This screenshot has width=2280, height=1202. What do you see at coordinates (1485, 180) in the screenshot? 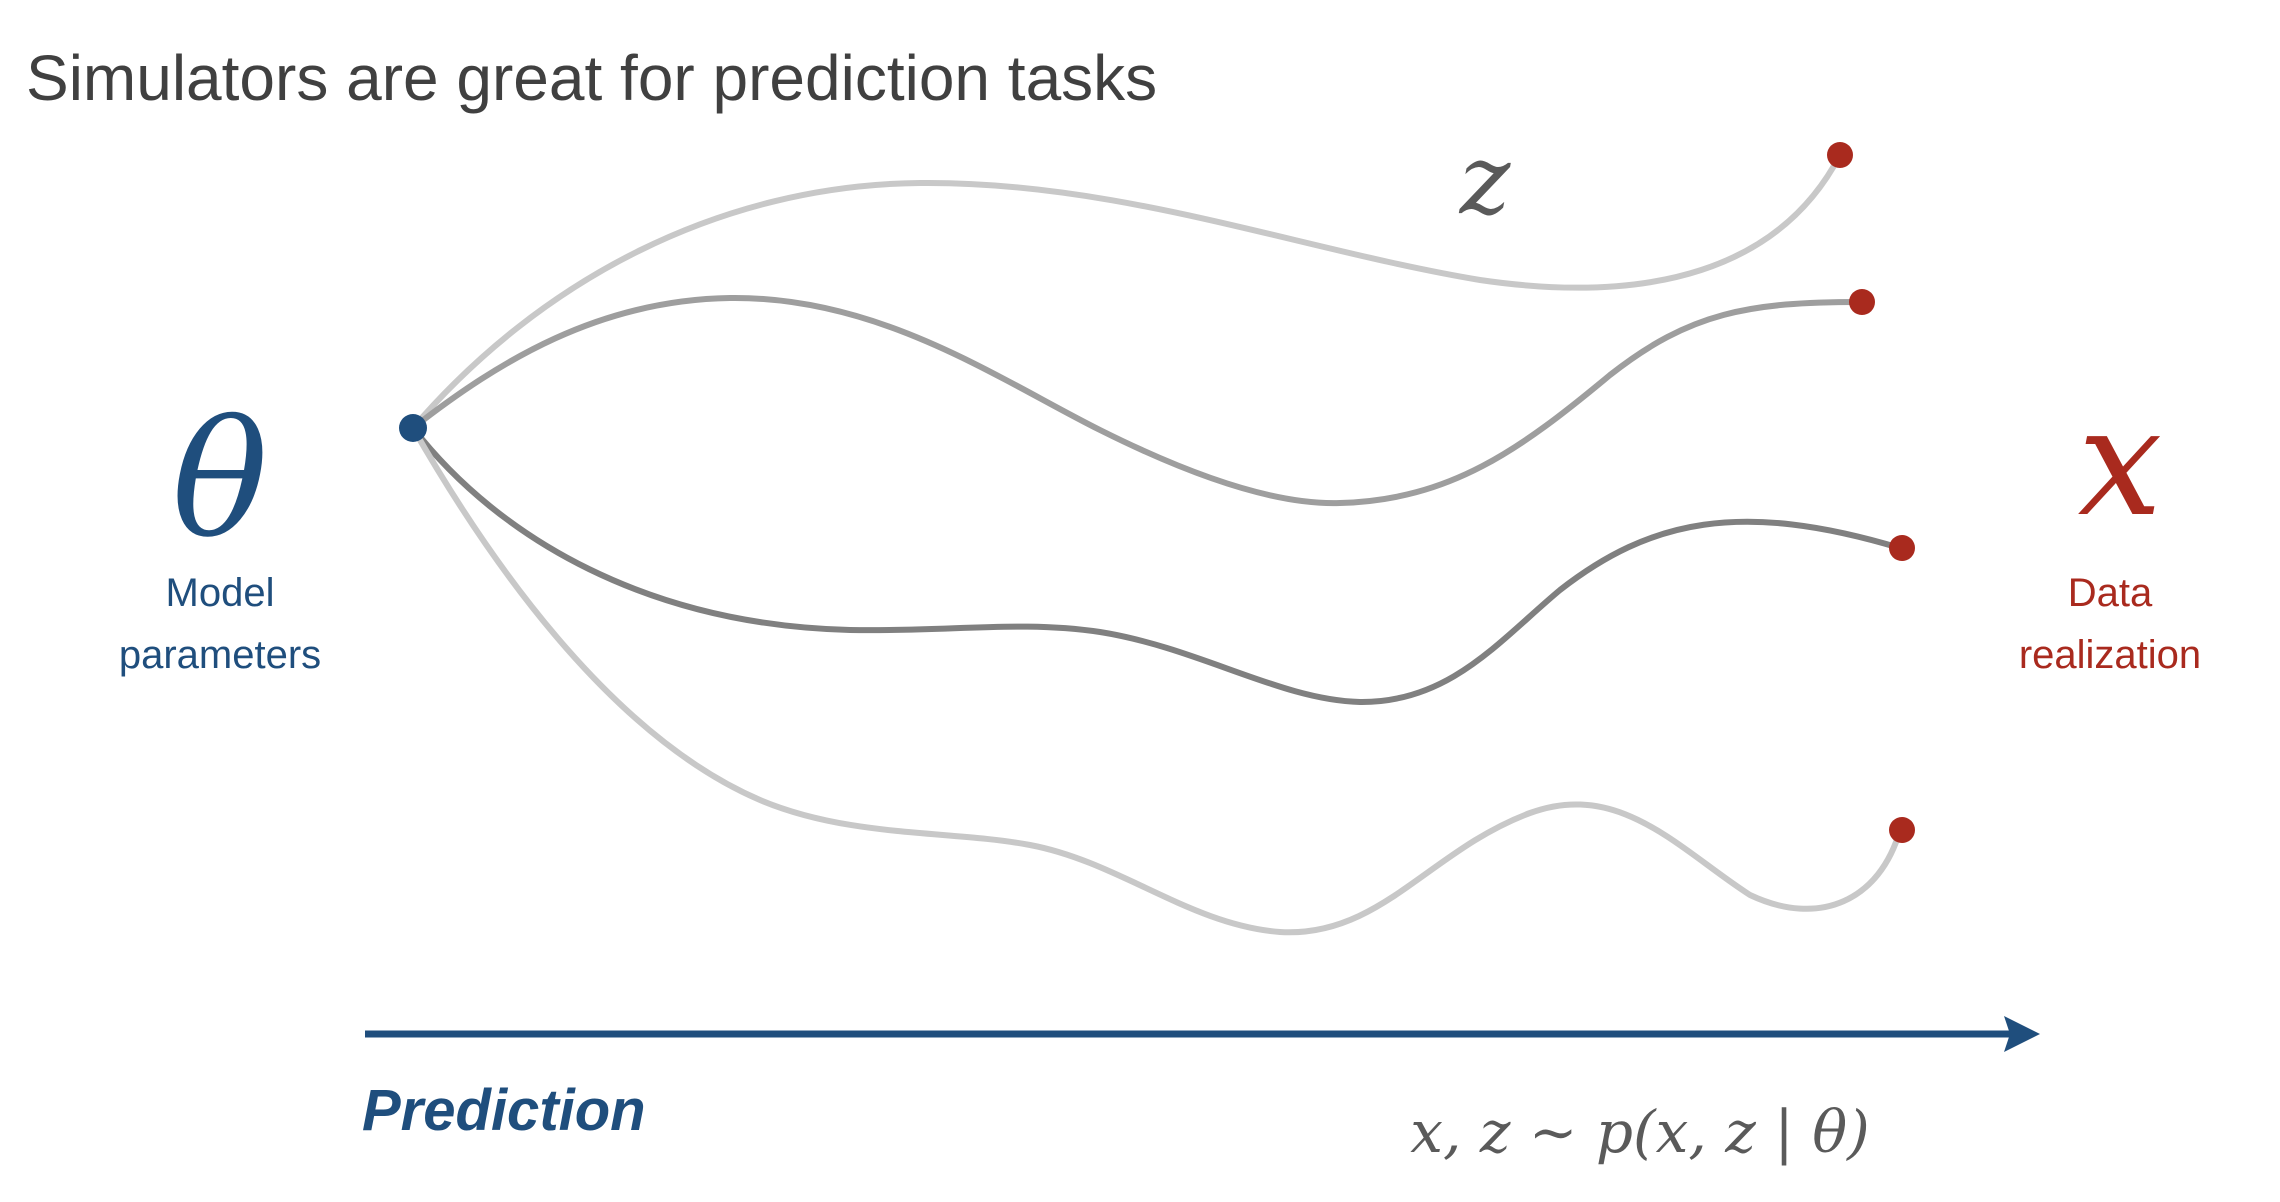
I see `latent-variable-symbol: z` at bounding box center [1485, 180].